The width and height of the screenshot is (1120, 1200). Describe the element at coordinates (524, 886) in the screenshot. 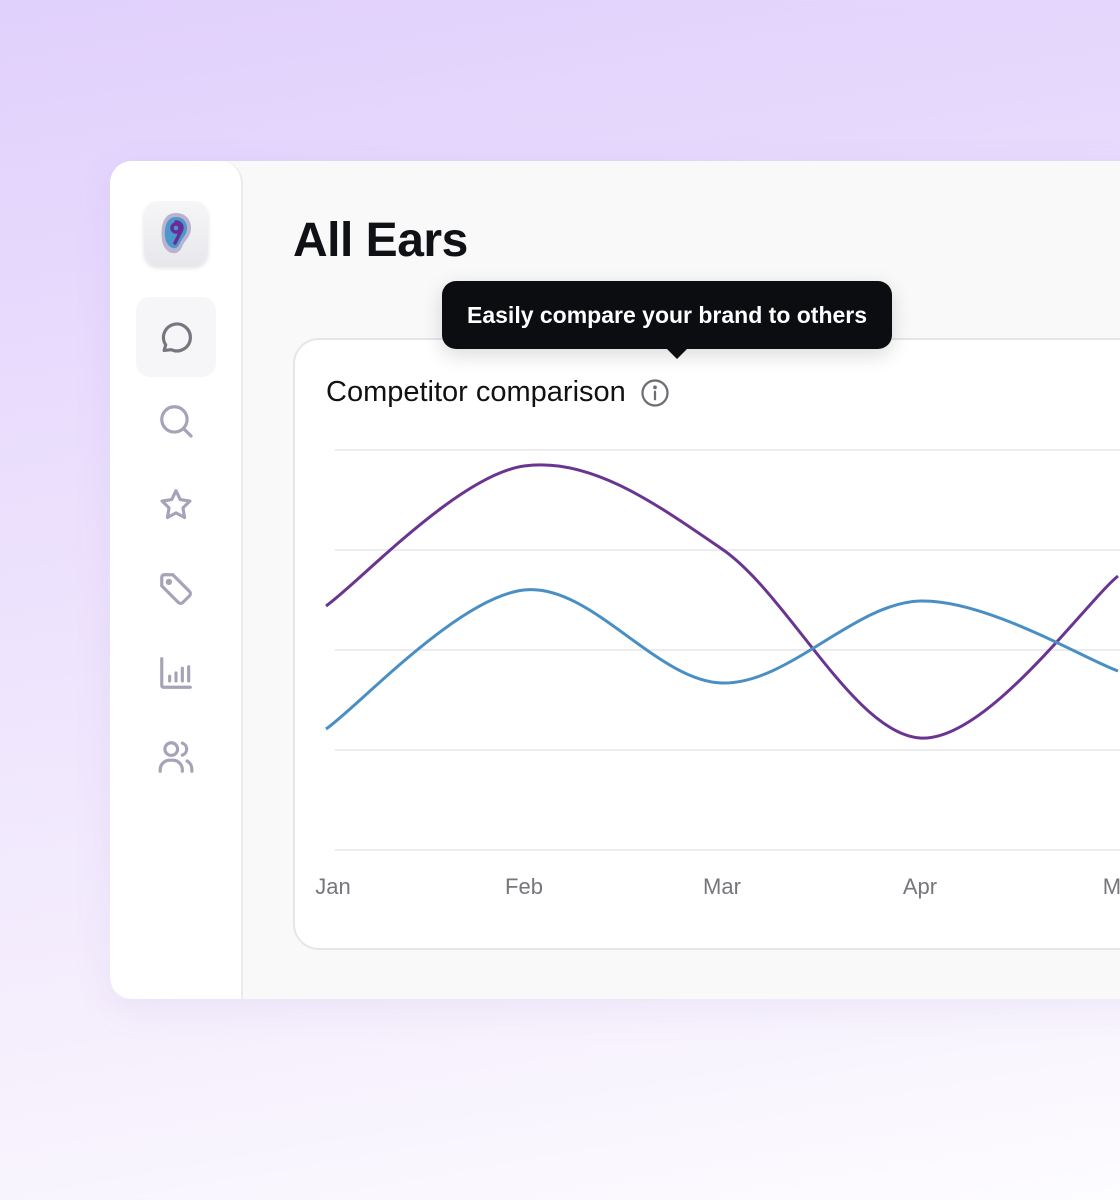

I see `x-tick-label: Feb` at that location.